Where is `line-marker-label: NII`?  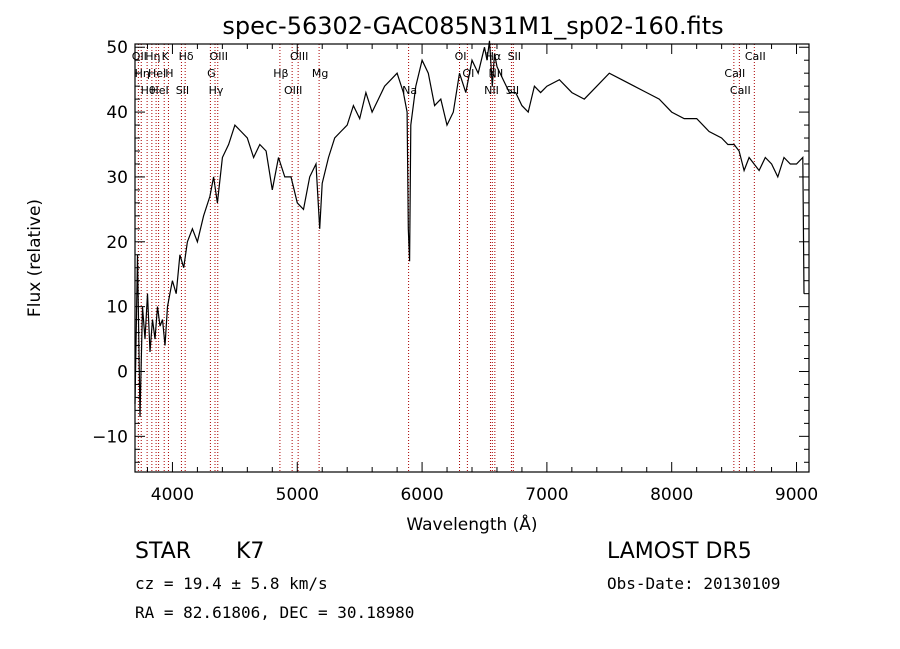
line-marker-label: NII is located at coordinates (491, 90).